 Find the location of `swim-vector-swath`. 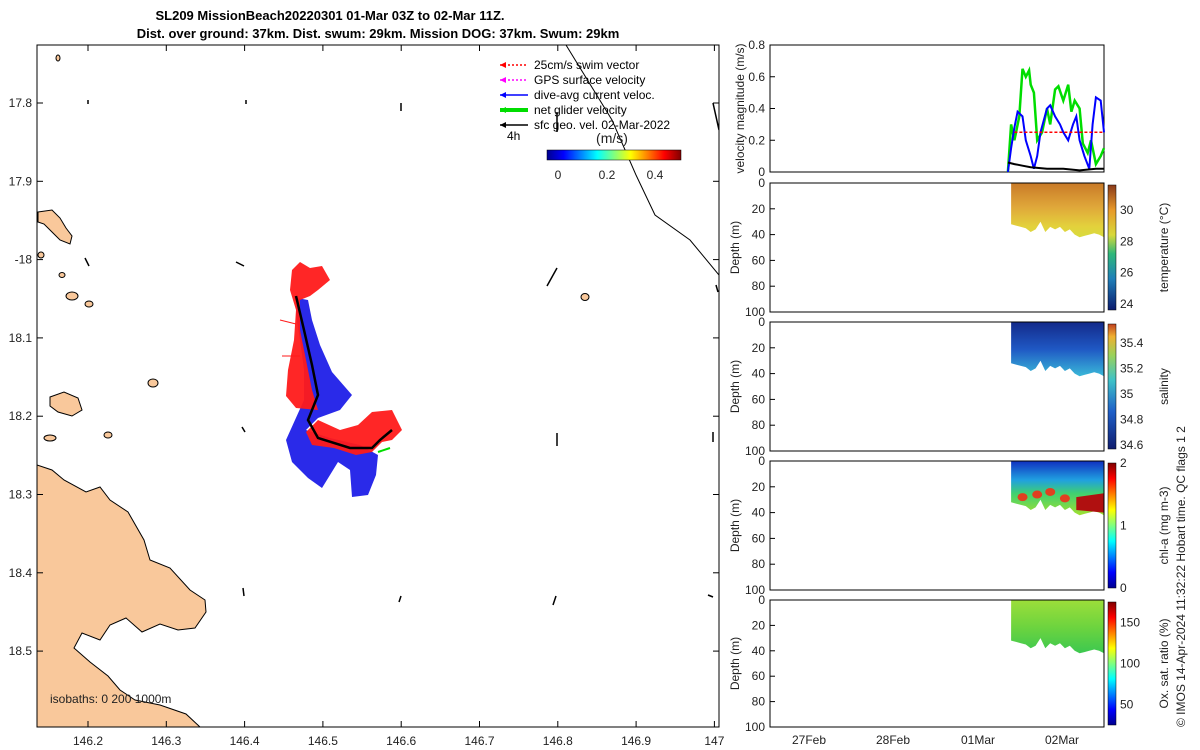

swim-vector-swath is located at coordinates (344, 358).